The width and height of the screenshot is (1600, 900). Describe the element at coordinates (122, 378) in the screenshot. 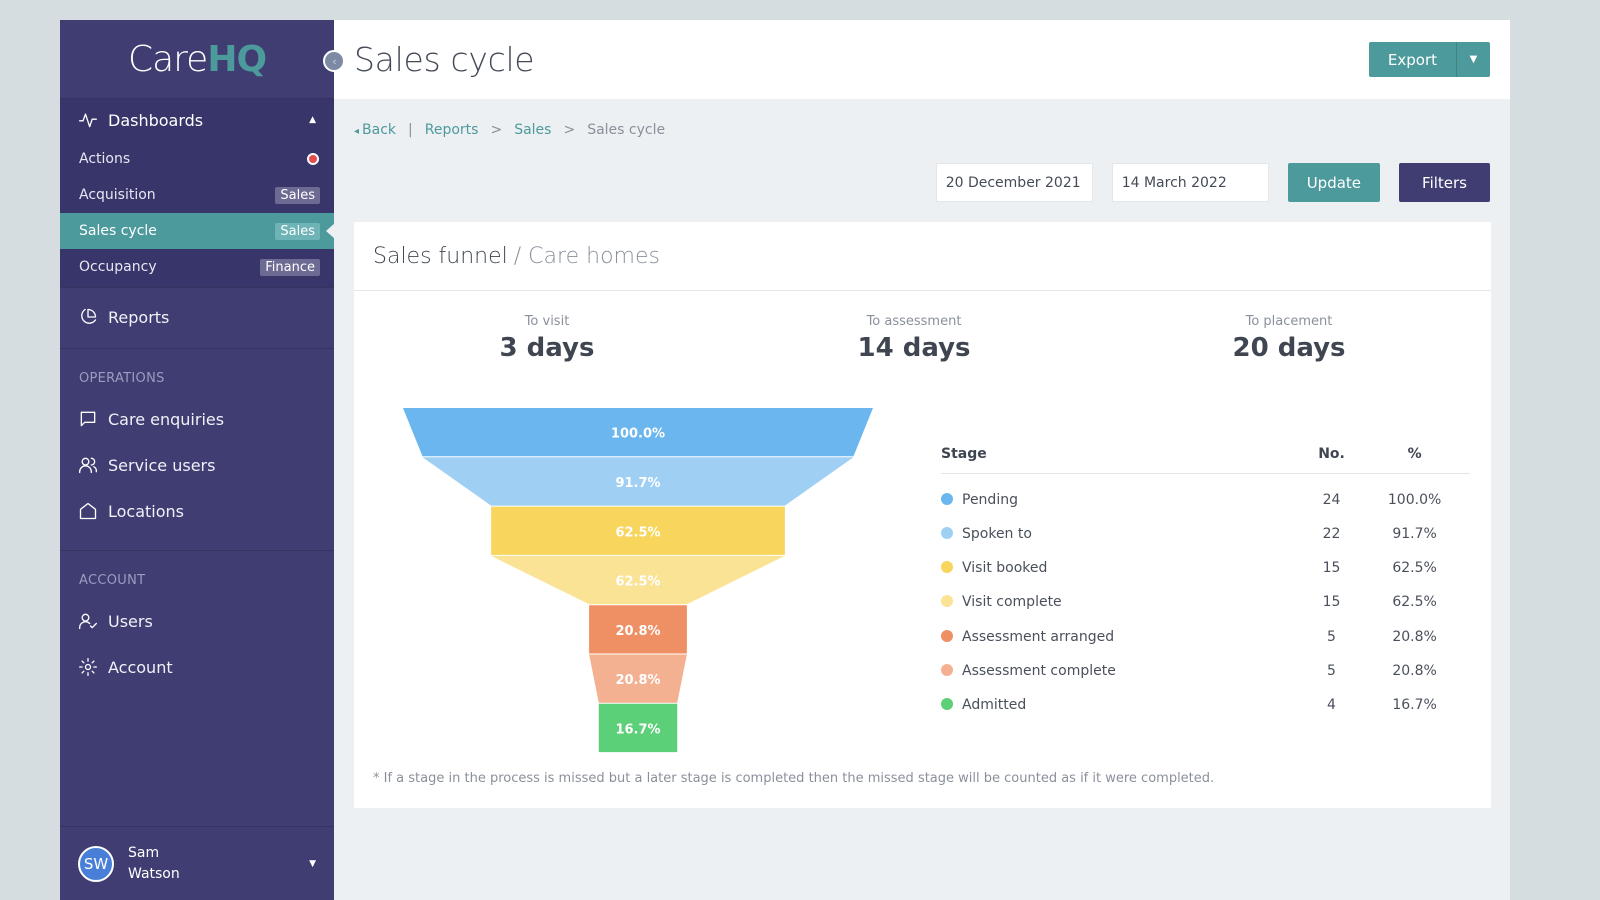

I see `section-label: OPERATIONS` at that location.